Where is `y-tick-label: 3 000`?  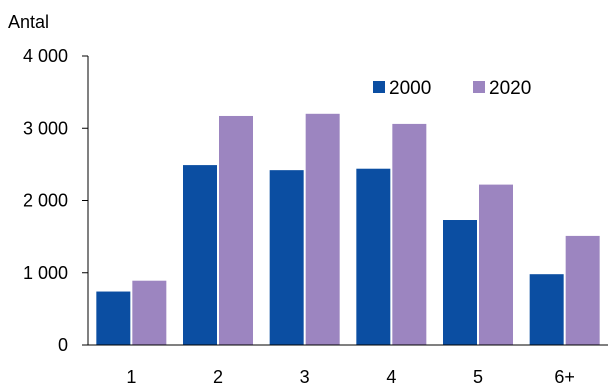
y-tick-label: 3 000 is located at coordinates (45, 128).